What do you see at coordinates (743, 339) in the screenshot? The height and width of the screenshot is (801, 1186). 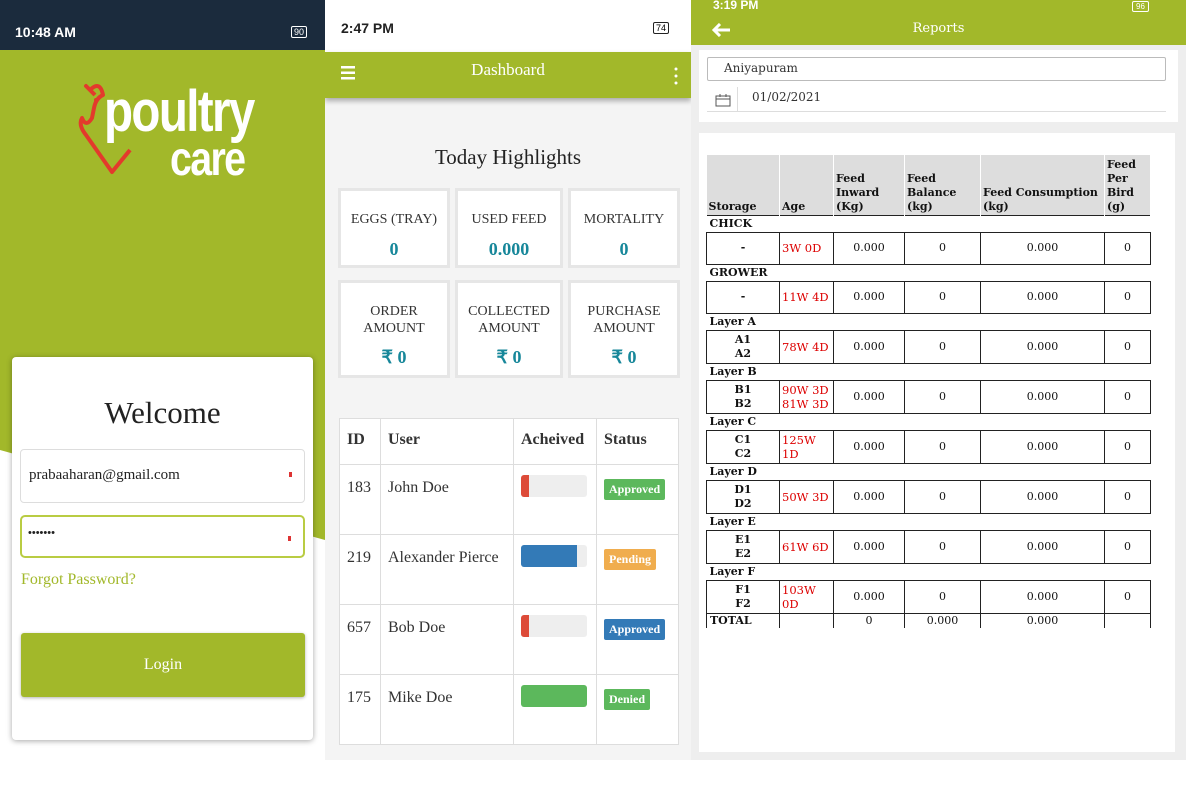 I see `storage-name: A1` at bounding box center [743, 339].